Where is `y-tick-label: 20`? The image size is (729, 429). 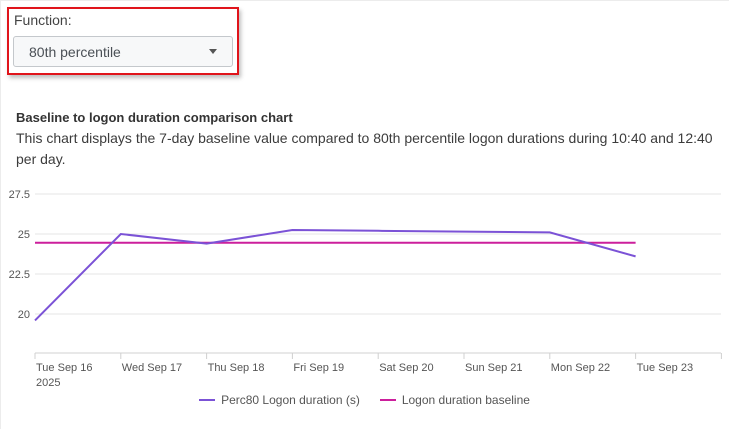
y-tick-label: 20 is located at coordinates (24, 315).